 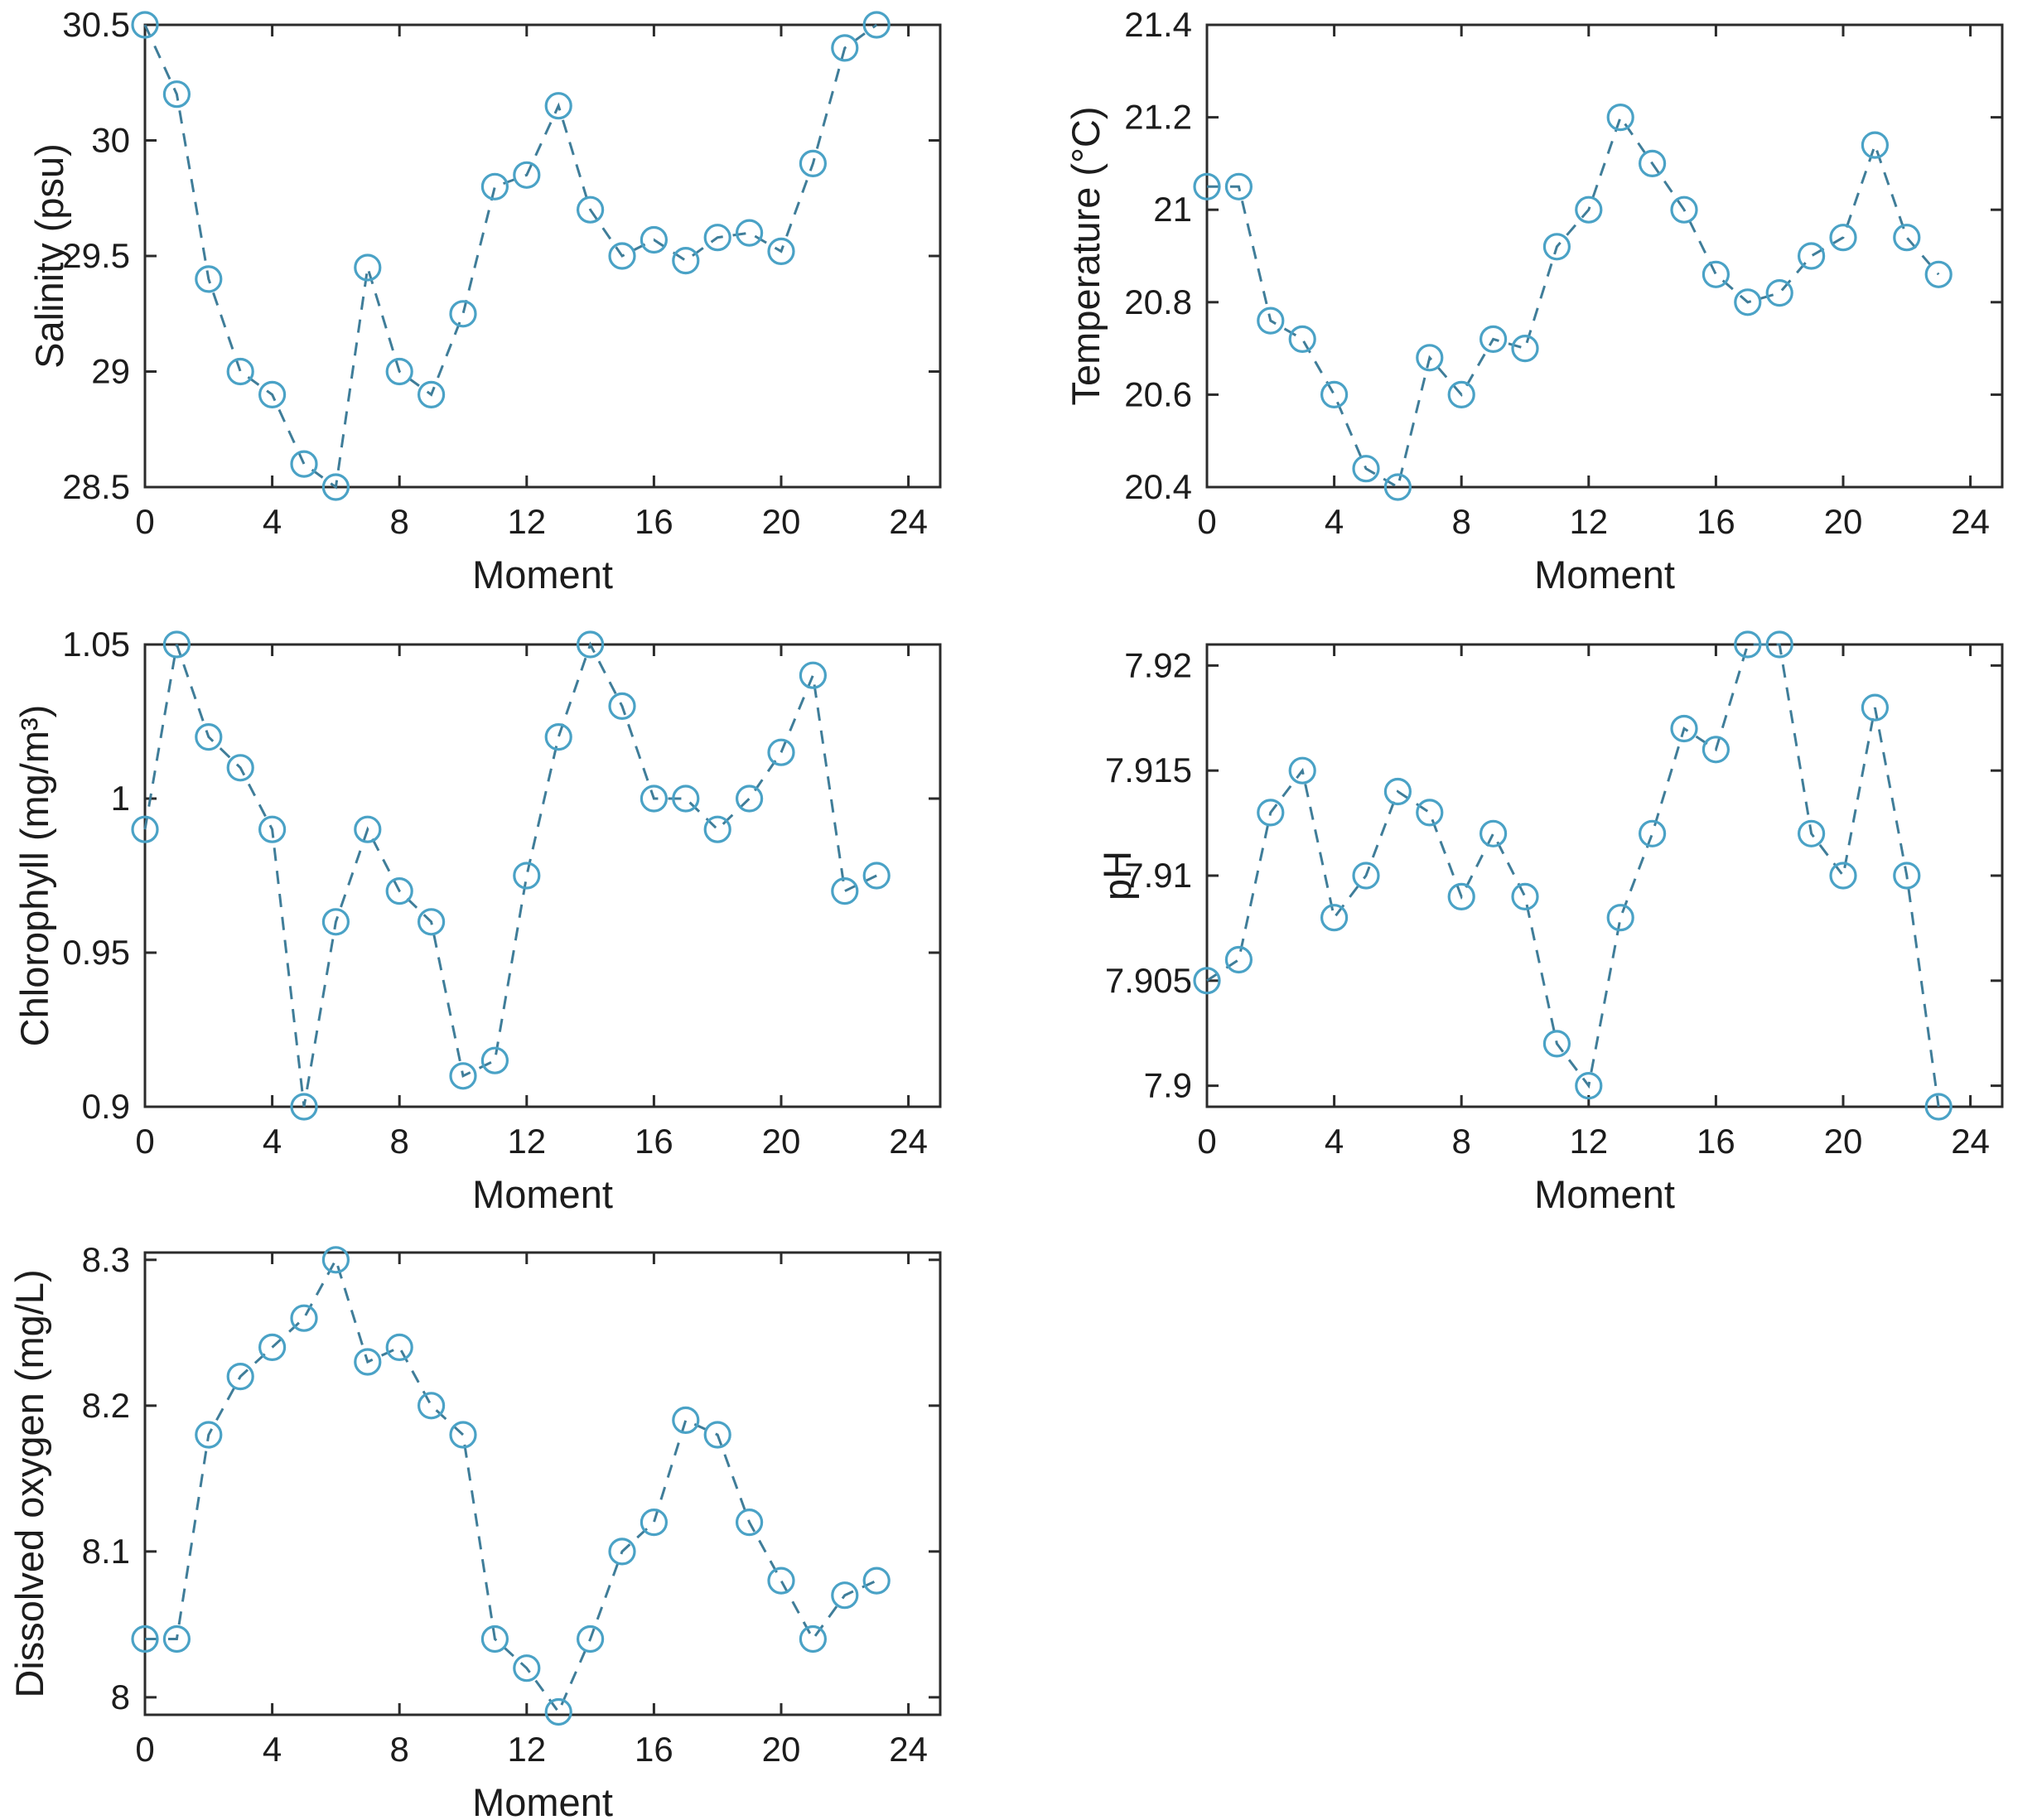 What do you see at coordinates (106, 1551) in the screenshot?
I see `y-tick-label: 8.1` at bounding box center [106, 1551].